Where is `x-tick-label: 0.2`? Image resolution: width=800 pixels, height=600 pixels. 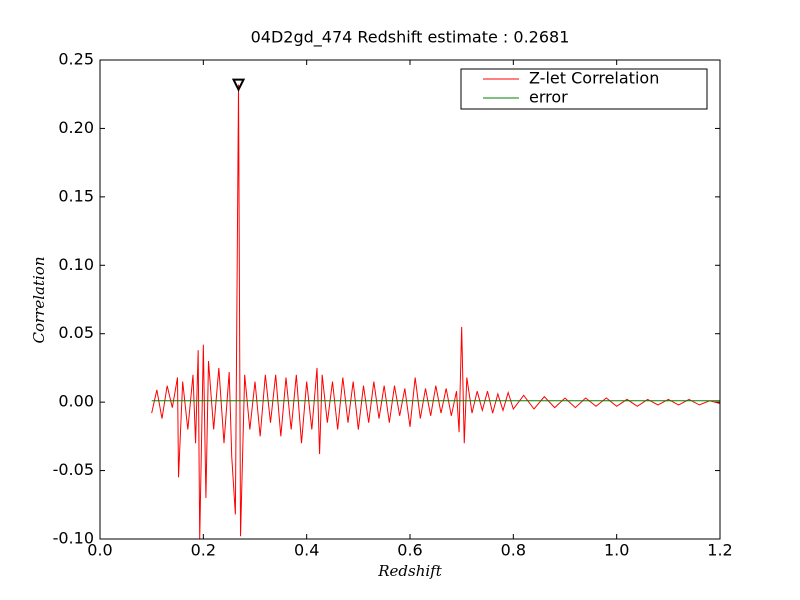 x-tick-label: 0.2 is located at coordinates (203, 550).